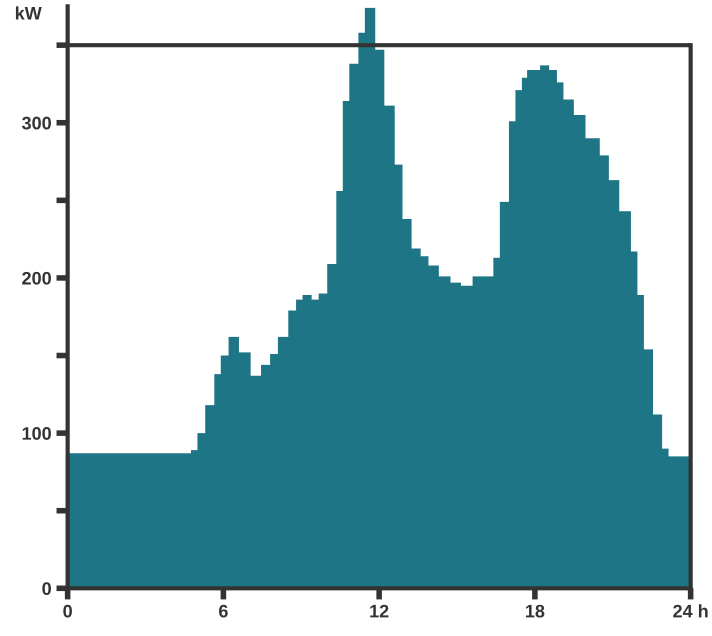 The width and height of the screenshot is (712, 636). I want to click on y-tick-label: 300, so click(36, 123).